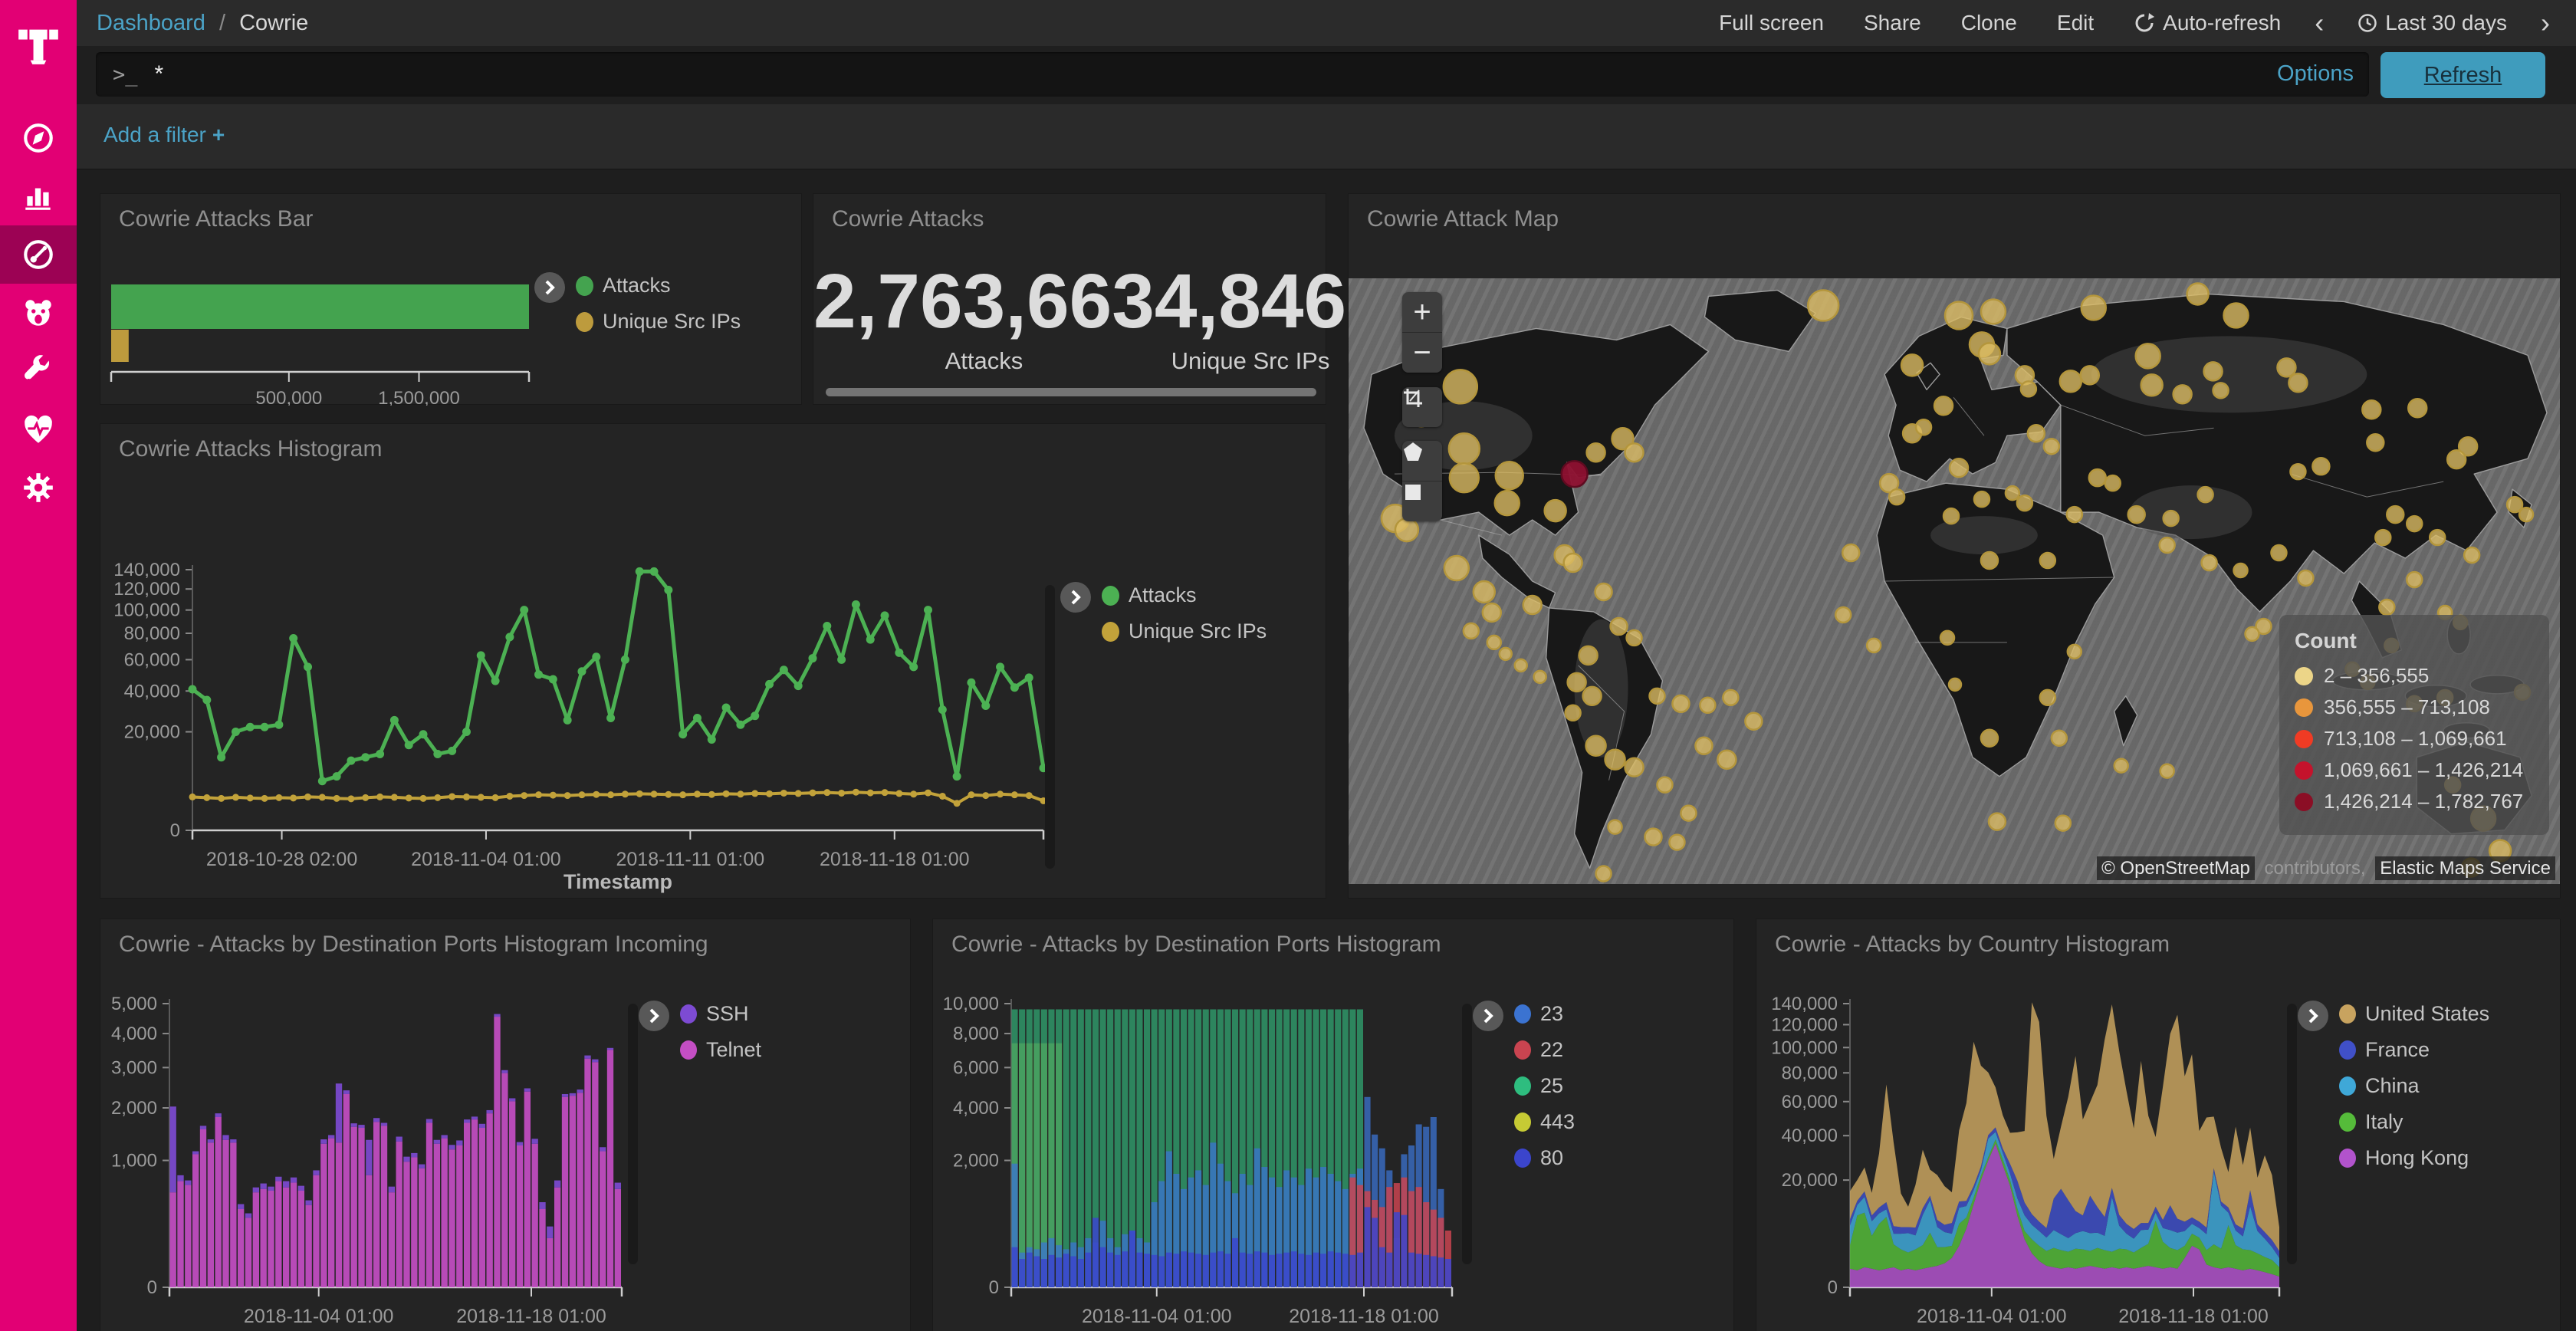 The image size is (2576, 1331). I want to click on sidebar-item-dev-tools, so click(39, 371).